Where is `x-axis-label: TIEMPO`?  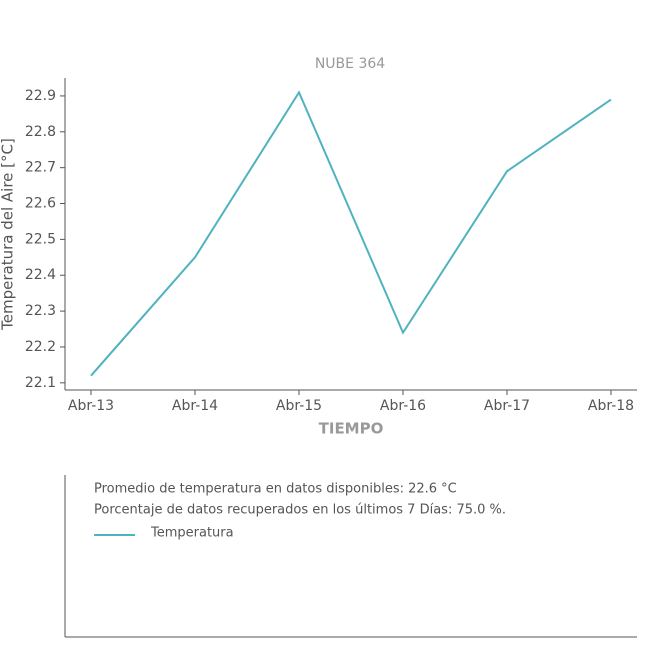
x-axis-label: TIEMPO is located at coordinates (351, 429).